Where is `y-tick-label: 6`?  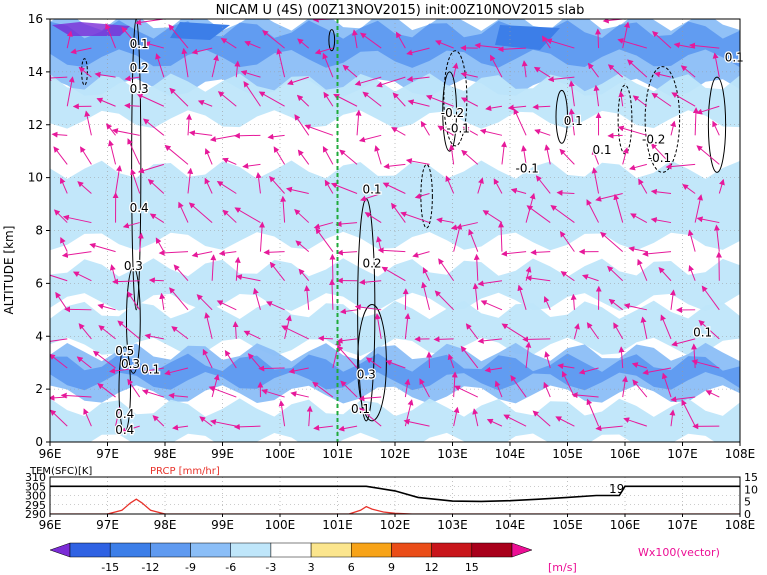 y-tick-label: 6 is located at coordinates (39, 283).